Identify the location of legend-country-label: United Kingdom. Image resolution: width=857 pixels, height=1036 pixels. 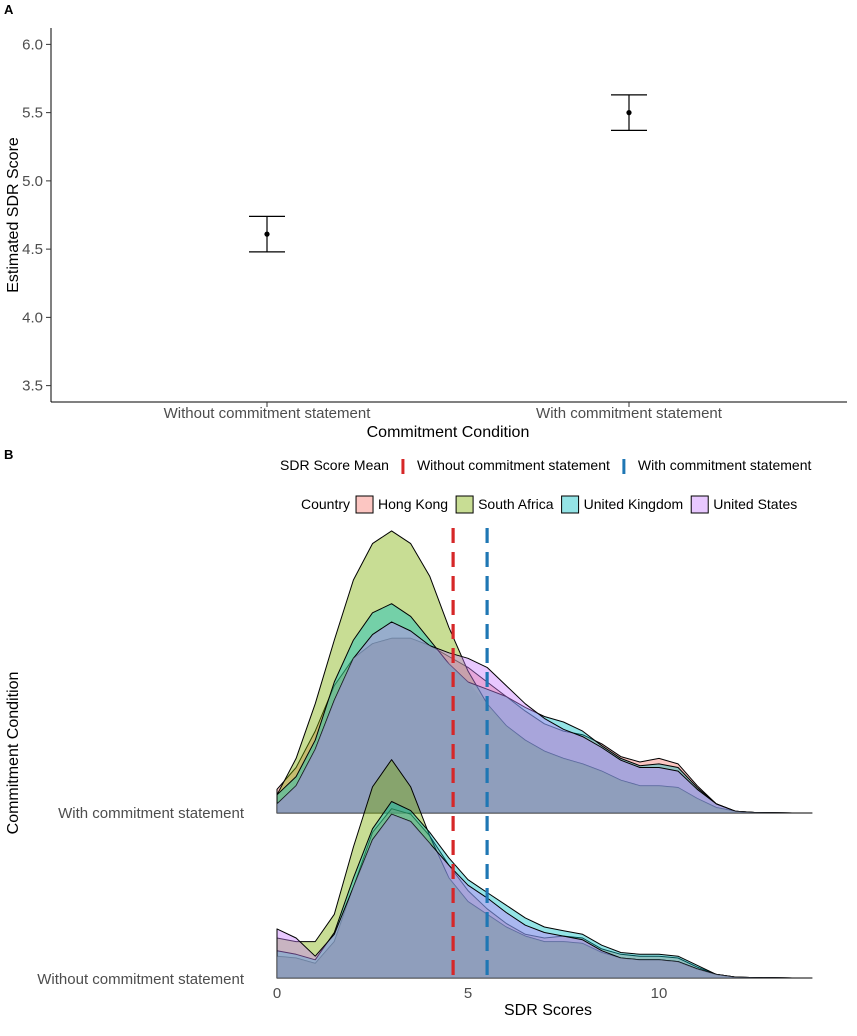
(634, 504).